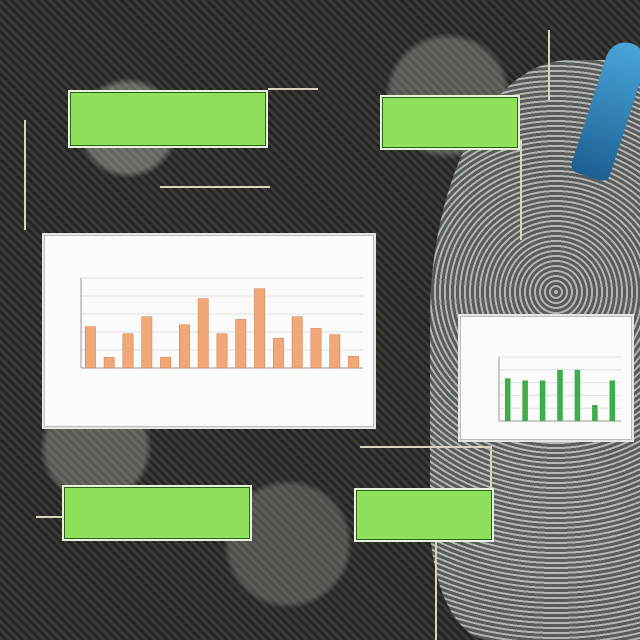 The image size is (640, 640). I want to click on callout-label-bottom-right, so click(424, 515).